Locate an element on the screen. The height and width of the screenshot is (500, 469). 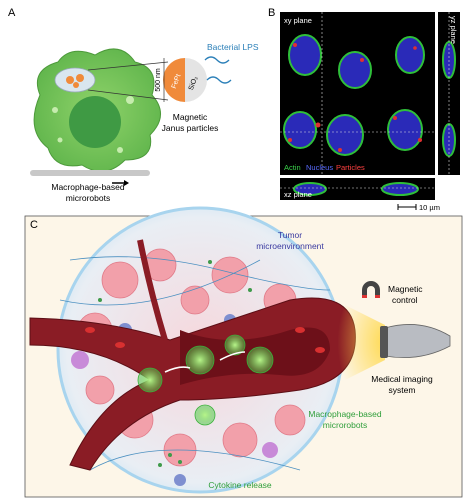
legend-nucleus: Nucleus is located at coordinates (319, 167).